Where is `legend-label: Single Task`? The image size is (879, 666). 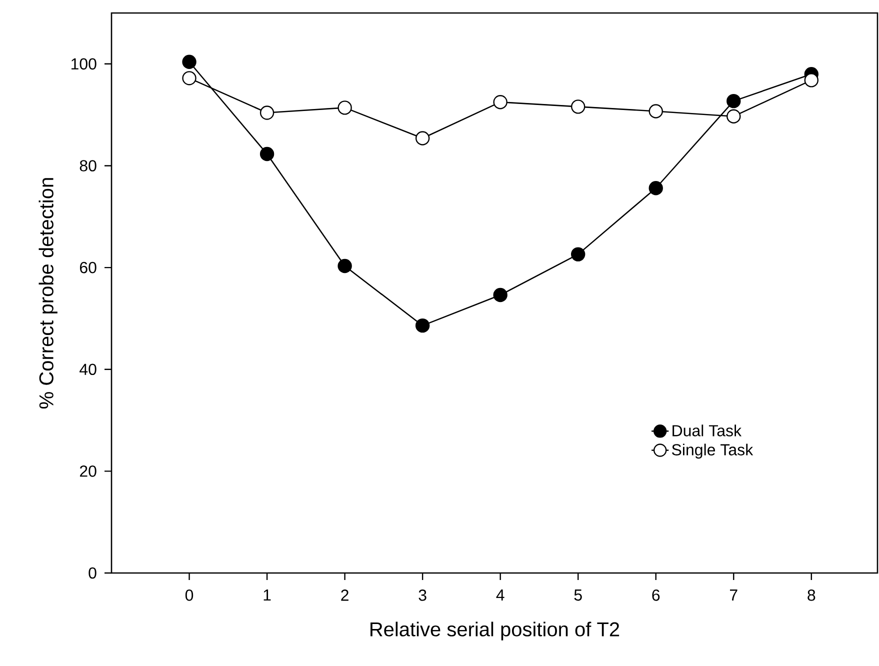 legend-label: Single Task is located at coordinates (713, 451).